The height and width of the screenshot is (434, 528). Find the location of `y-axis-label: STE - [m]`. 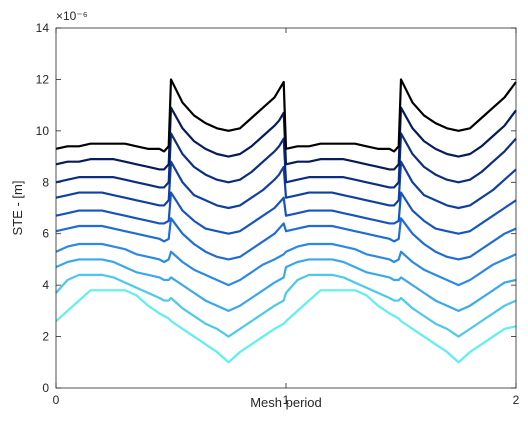

y-axis-label: STE - [m] is located at coordinates (17, 208).